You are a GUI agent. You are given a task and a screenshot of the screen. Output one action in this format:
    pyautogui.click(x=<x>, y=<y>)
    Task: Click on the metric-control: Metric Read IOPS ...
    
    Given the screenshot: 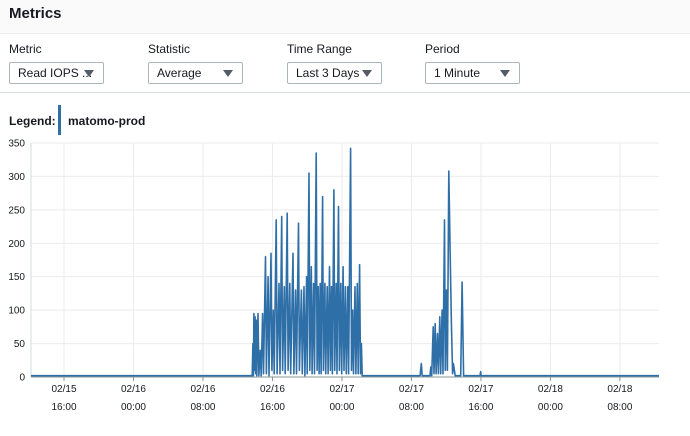 What is the action you would take?
    pyautogui.click(x=56, y=63)
    